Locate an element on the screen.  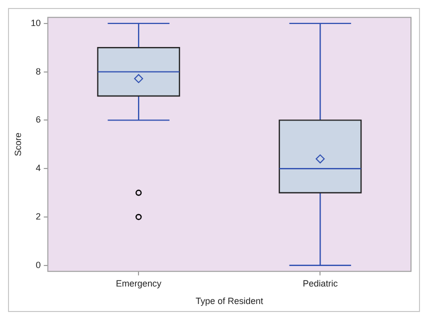
y-axis-title: Score is located at coordinates (17, 144).